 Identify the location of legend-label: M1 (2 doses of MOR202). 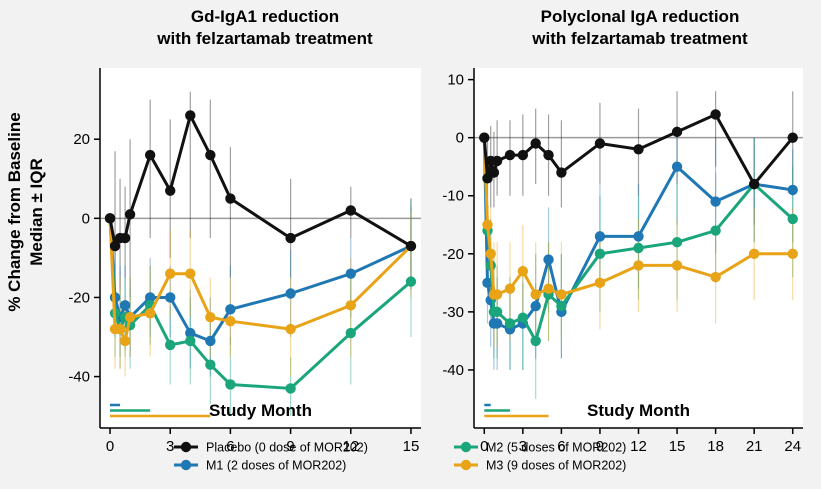
(276, 466).